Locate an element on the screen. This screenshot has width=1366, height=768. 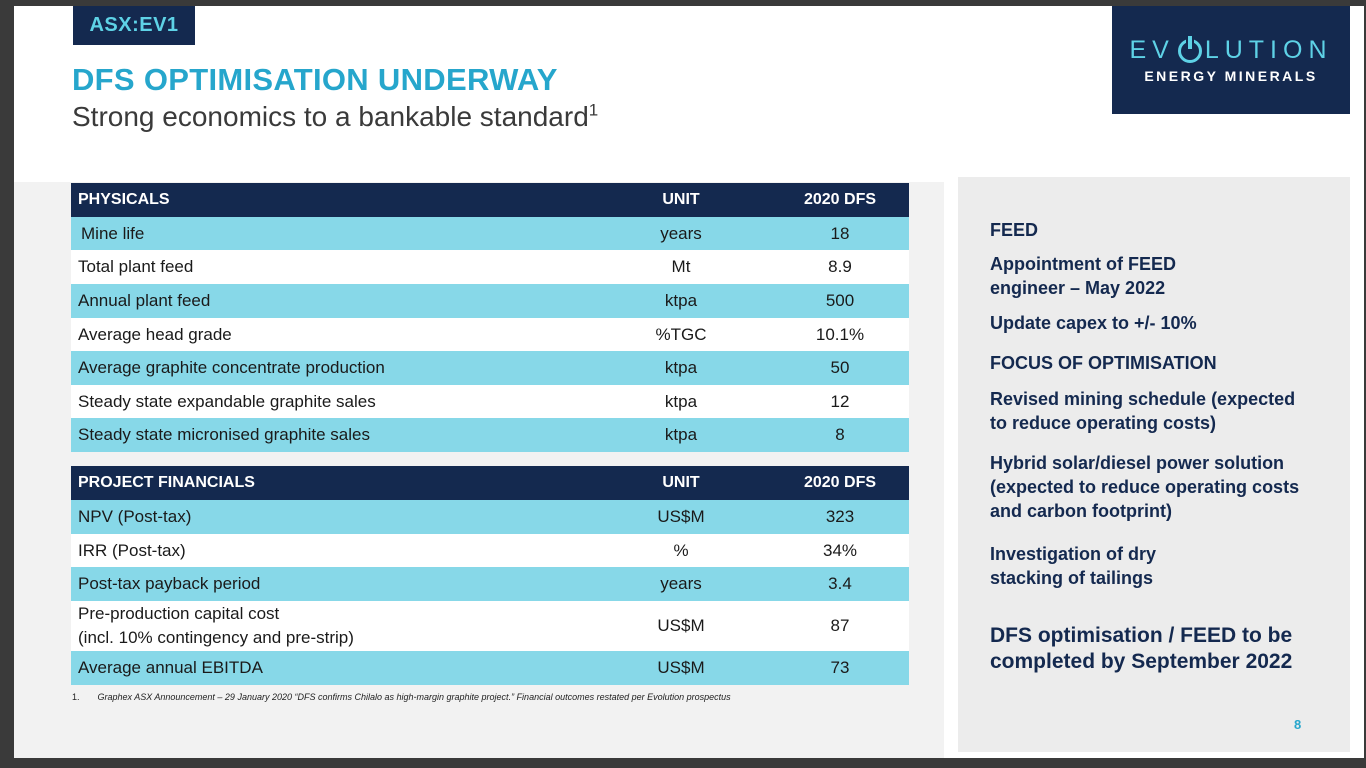
feed-heading: FEED is located at coordinates (1014, 230).